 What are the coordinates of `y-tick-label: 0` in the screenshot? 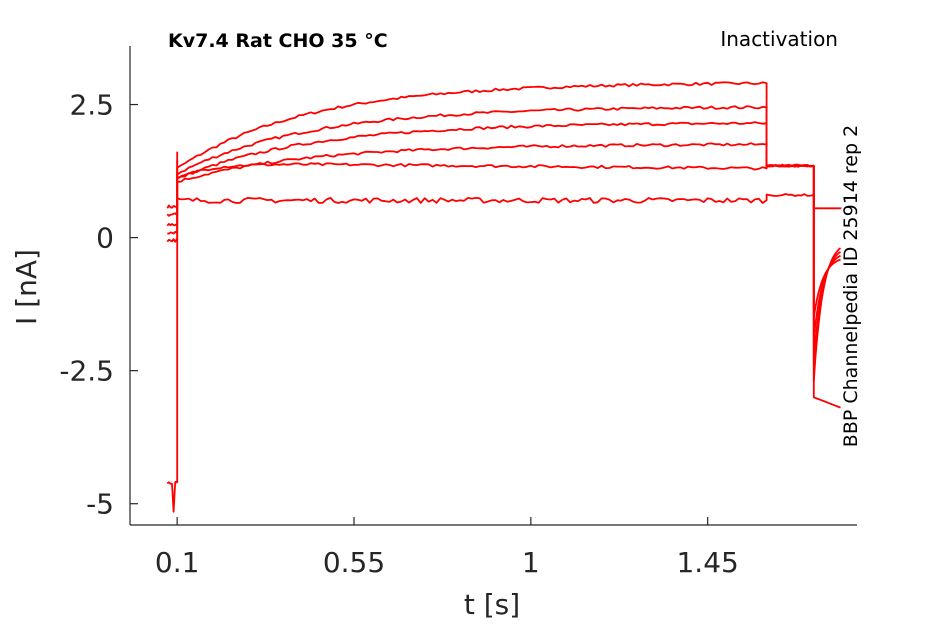 It's located at (105, 238).